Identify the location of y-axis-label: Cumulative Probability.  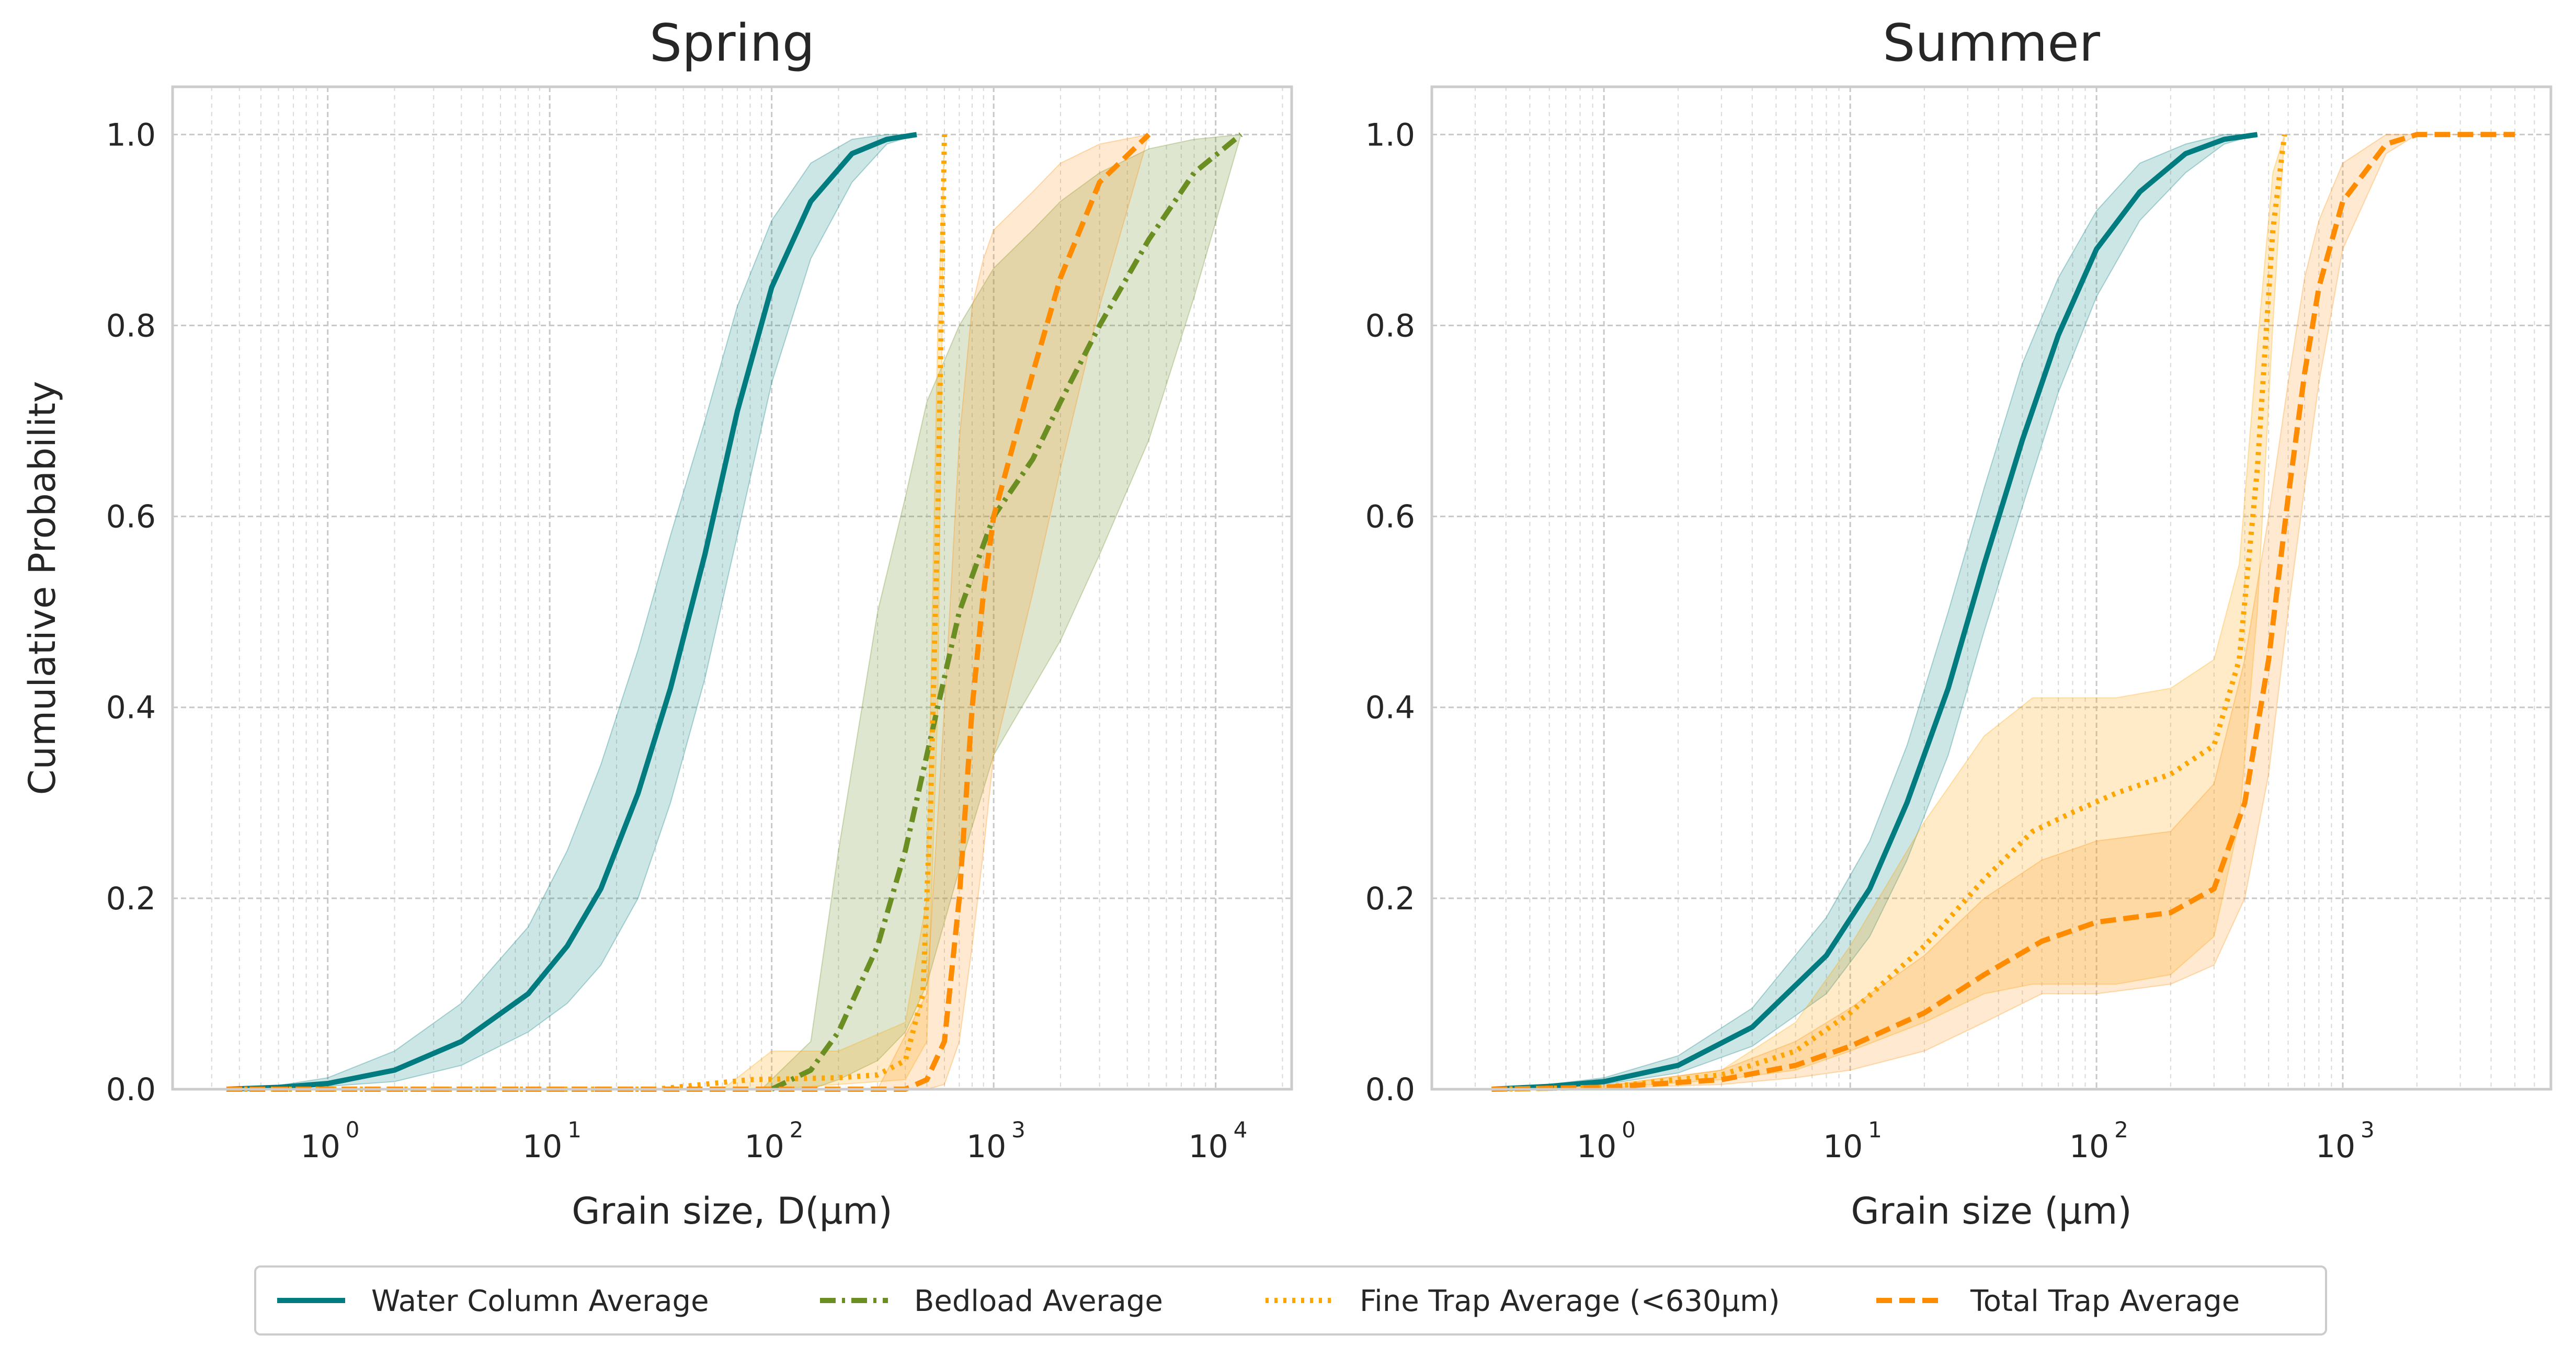
(43, 588).